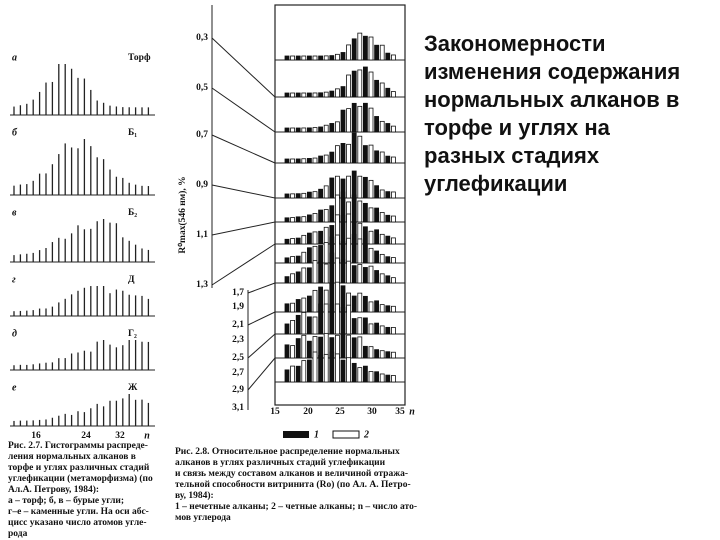  Describe the element at coordinates (238, 373) in the screenshot. I see `y-label: 2,7` at that location.